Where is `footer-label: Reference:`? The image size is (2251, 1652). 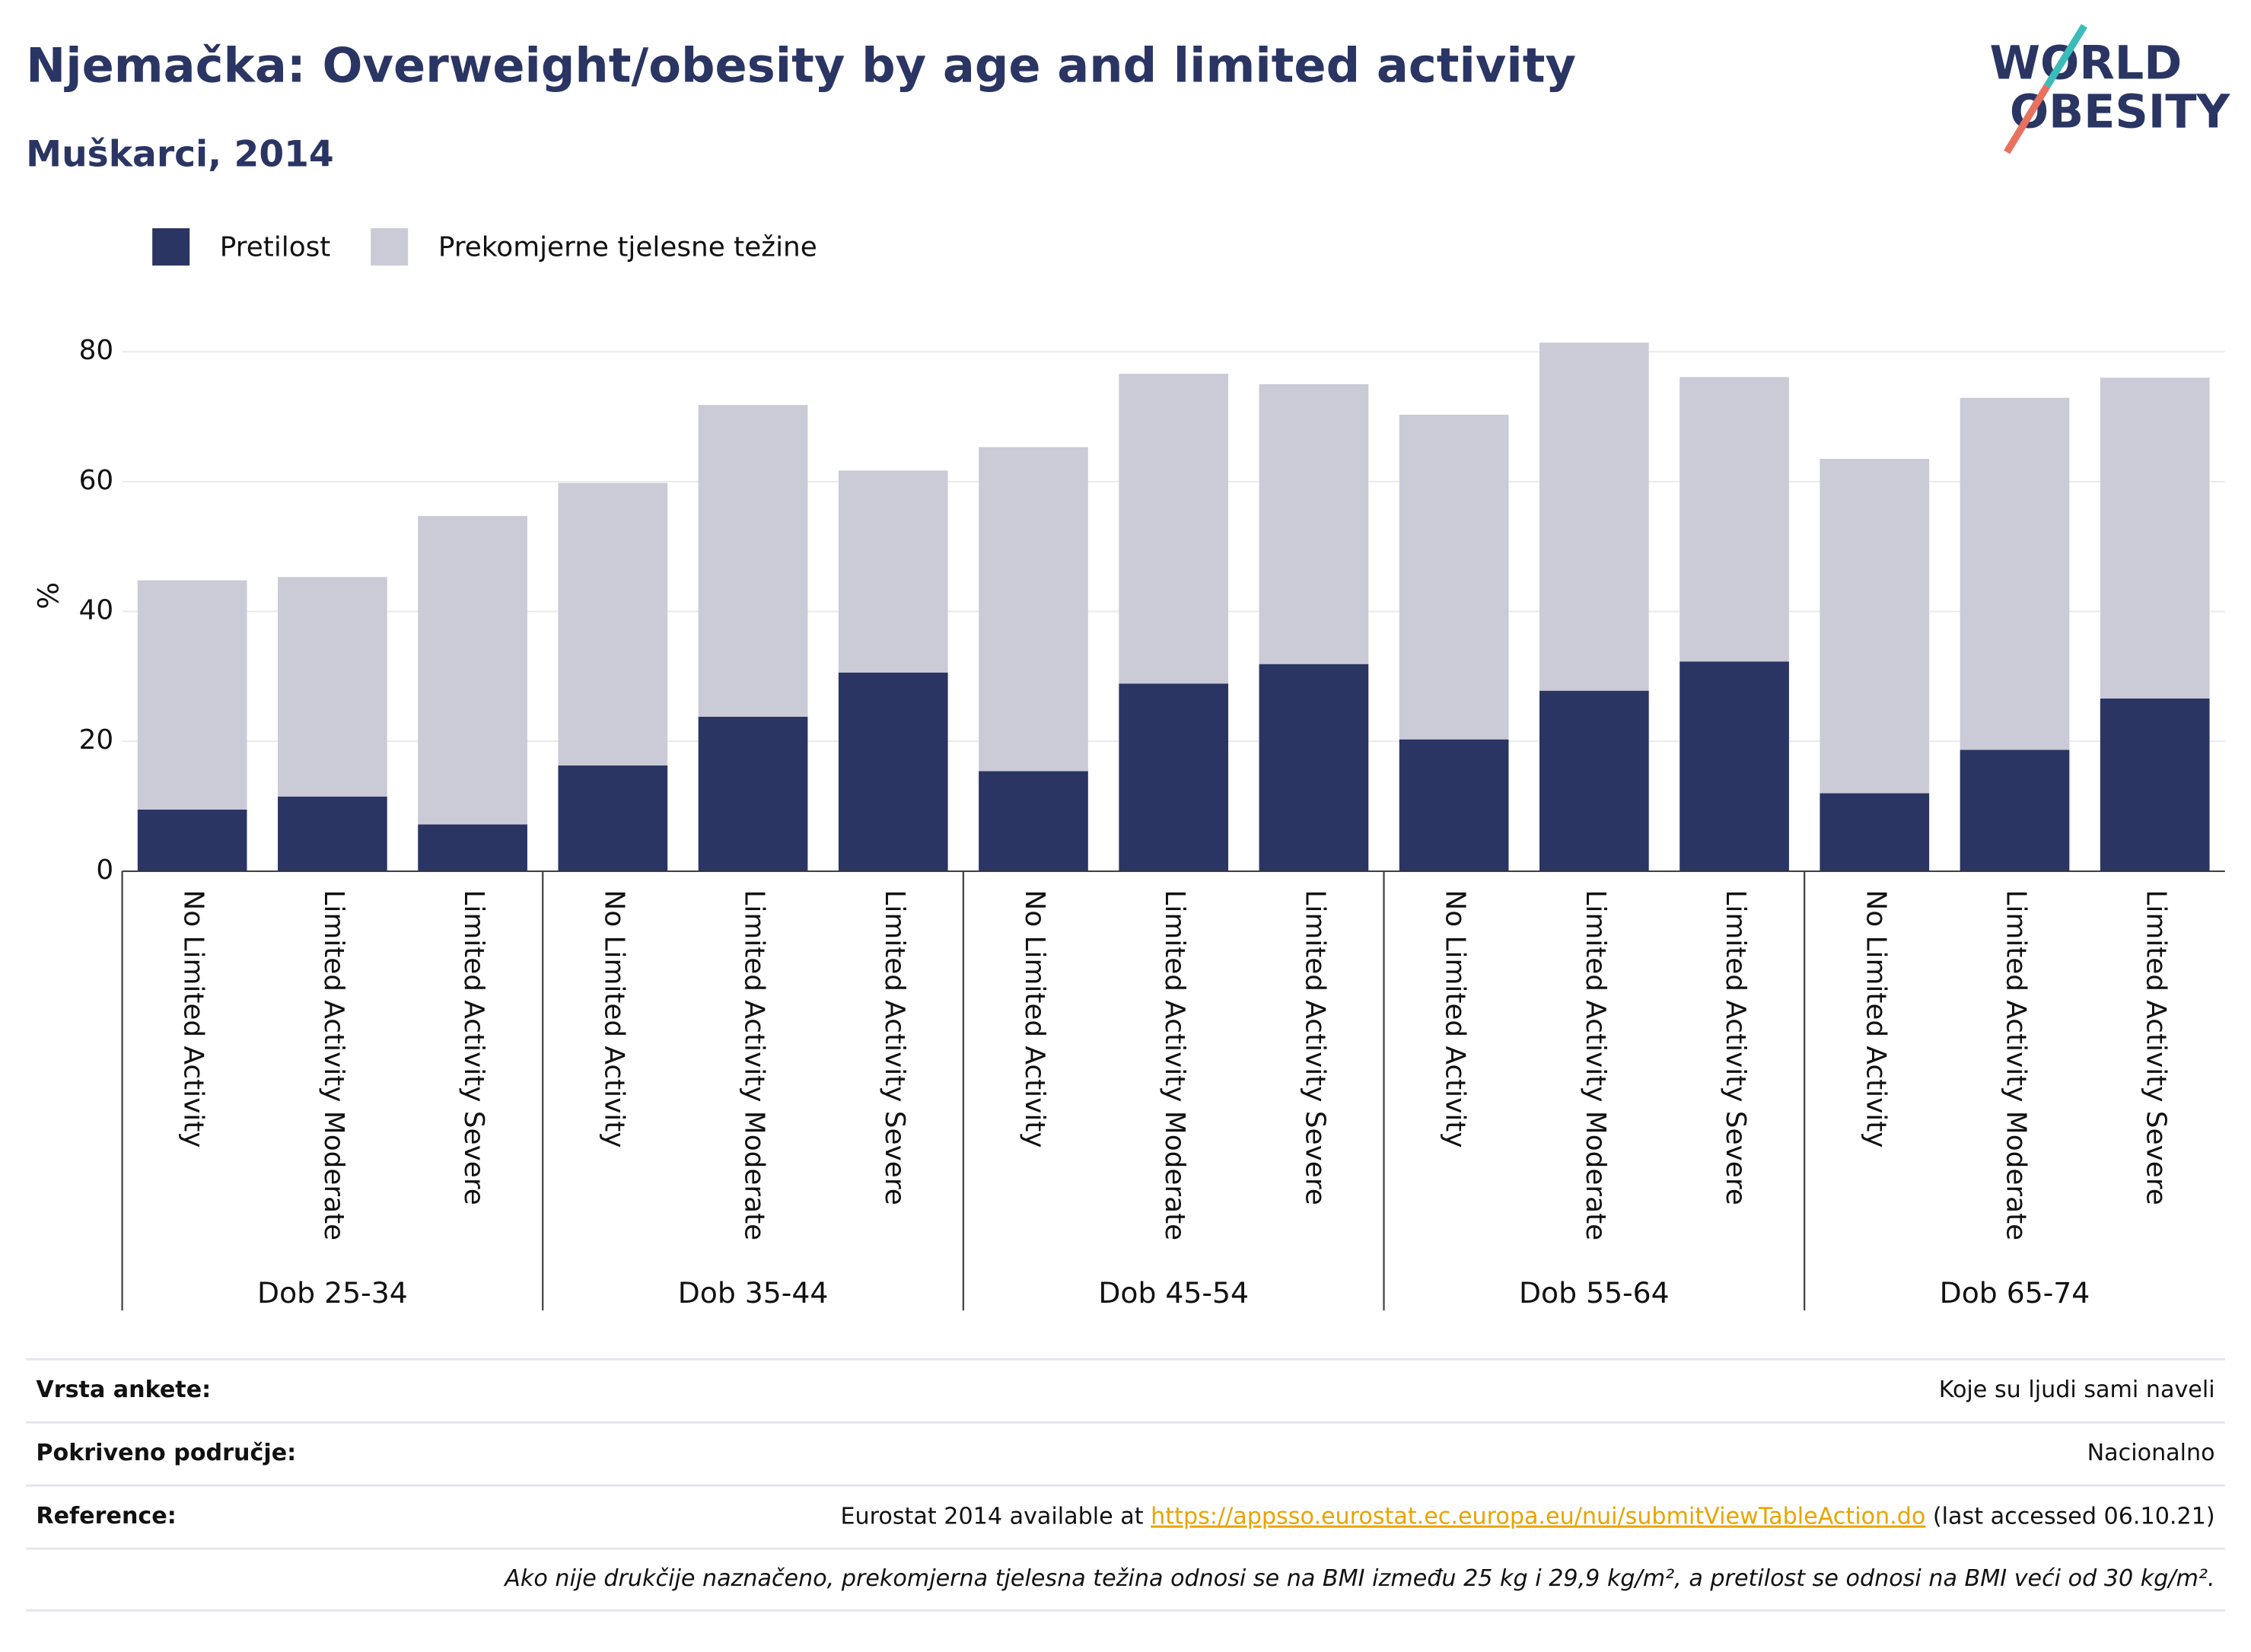
footer-label: Reference: is located at coordinates (106, 1516).